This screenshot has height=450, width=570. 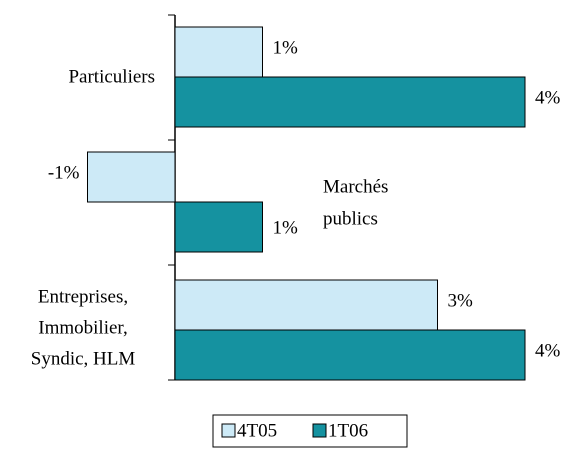 What do you see at coordinates (461, 300) in the screenshot?
I see `value-label: 3%` at bounding box center [461, 300].